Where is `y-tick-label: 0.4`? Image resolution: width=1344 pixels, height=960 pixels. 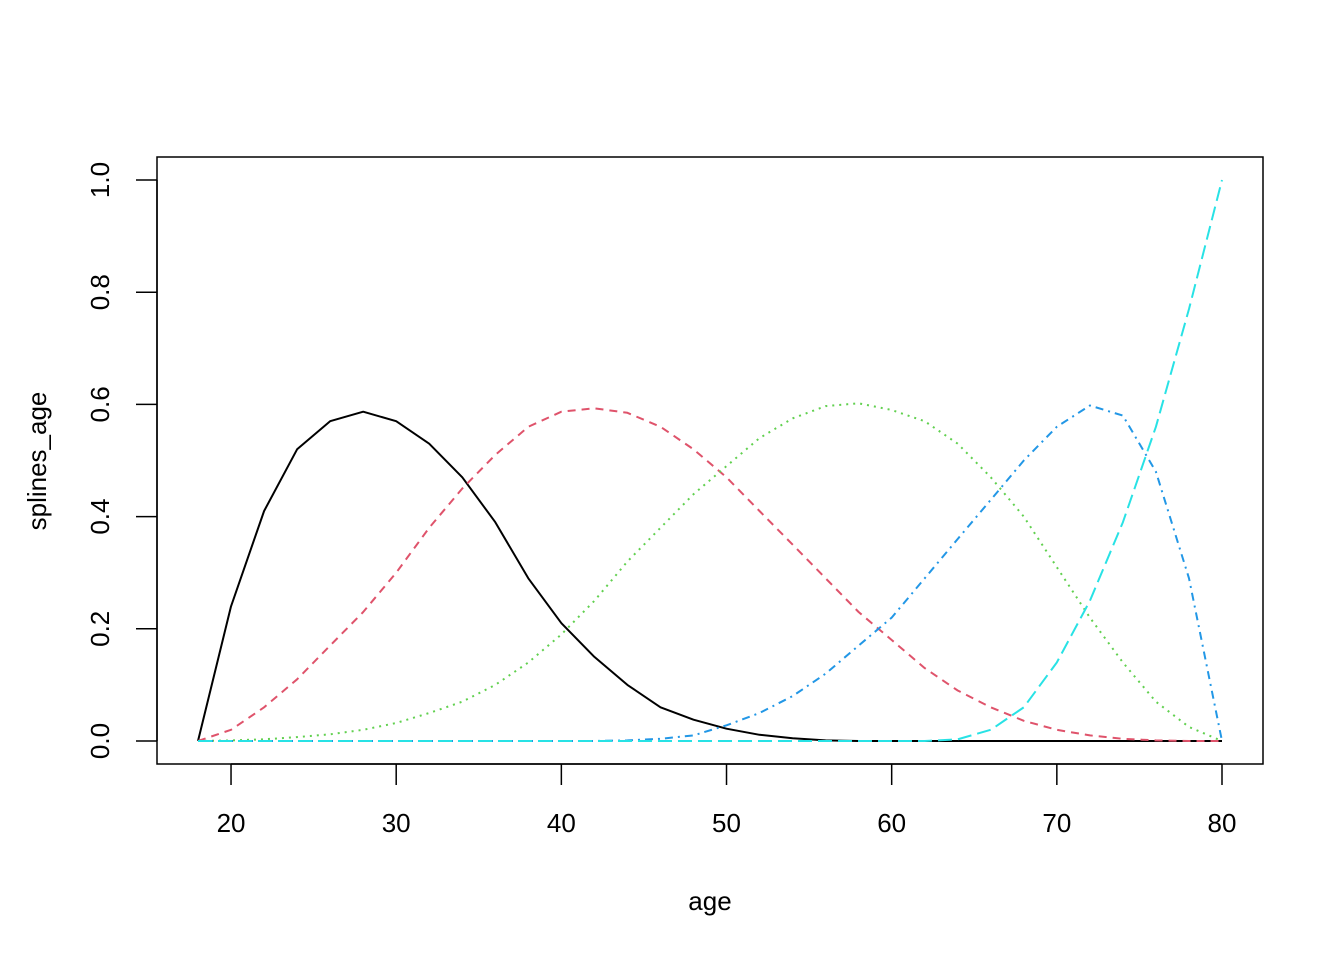
y-tick-label: 0.4 is located at coordinates (100, 517).